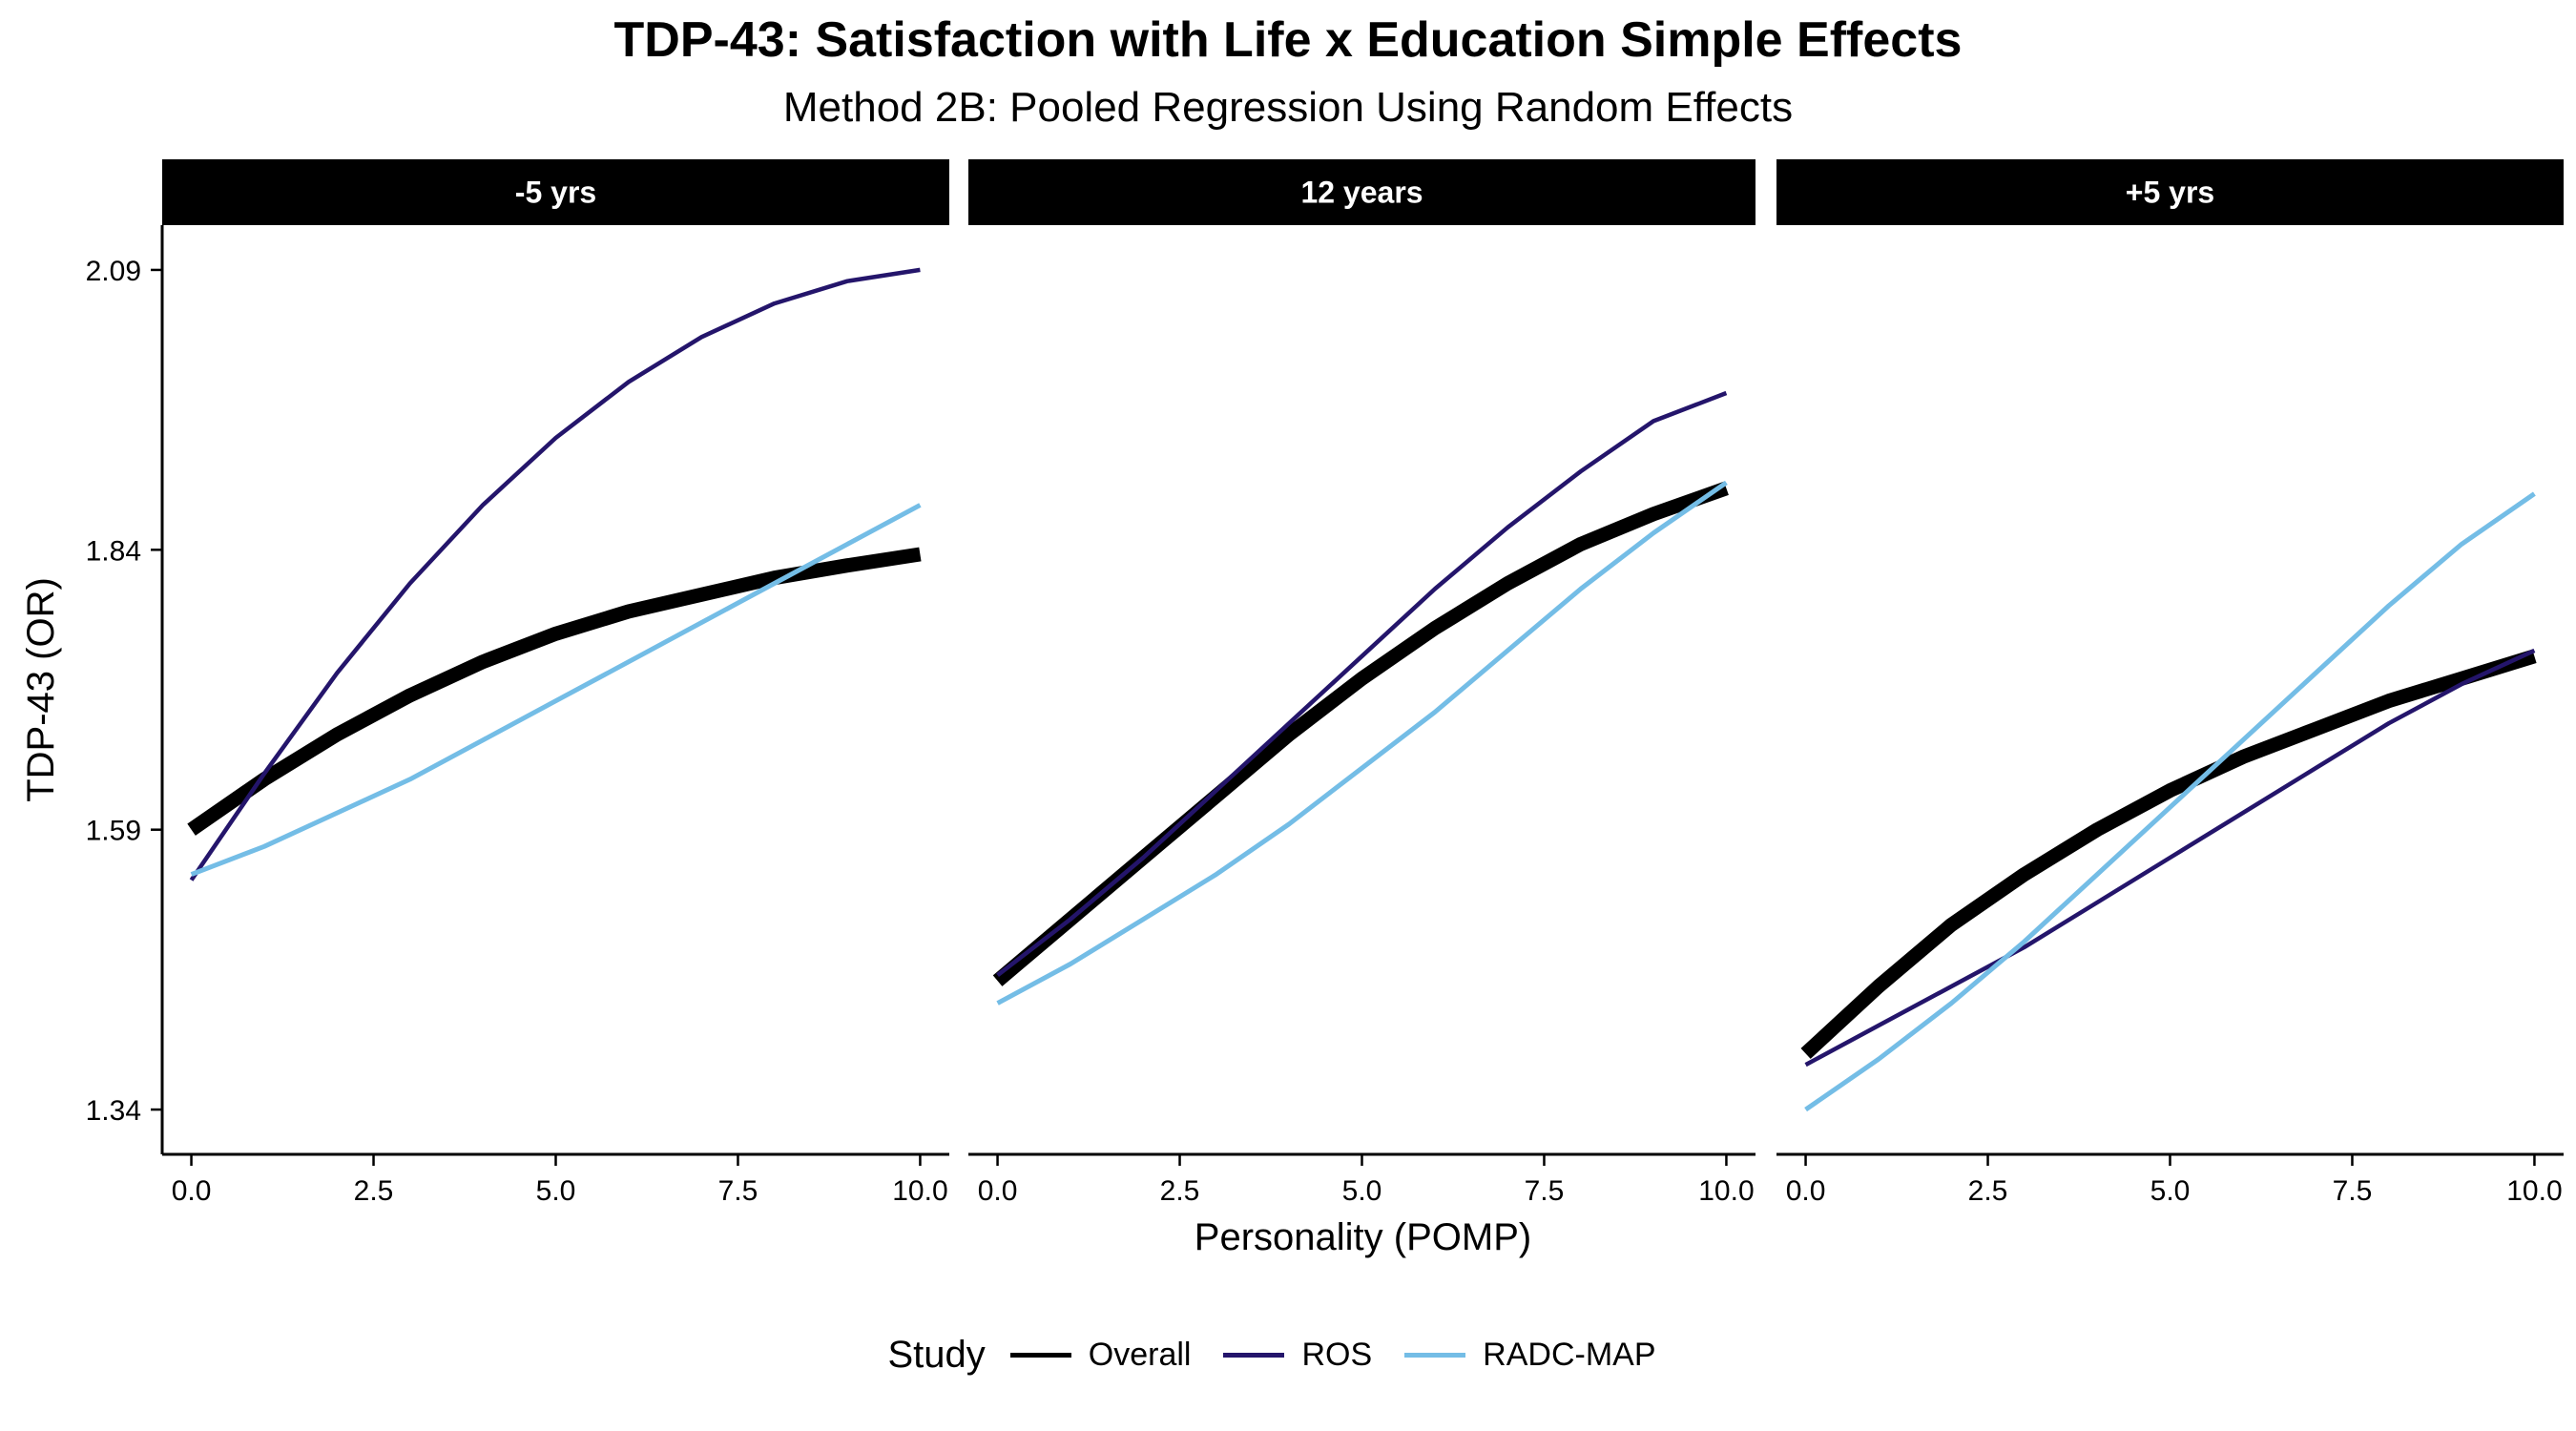 The height and width of the screenshot is (1431, 2576). Describe the element at coordinates (1569, 1355) in the screenshot. I see `legend-label-radc-map: RADC-MAP` at that location.